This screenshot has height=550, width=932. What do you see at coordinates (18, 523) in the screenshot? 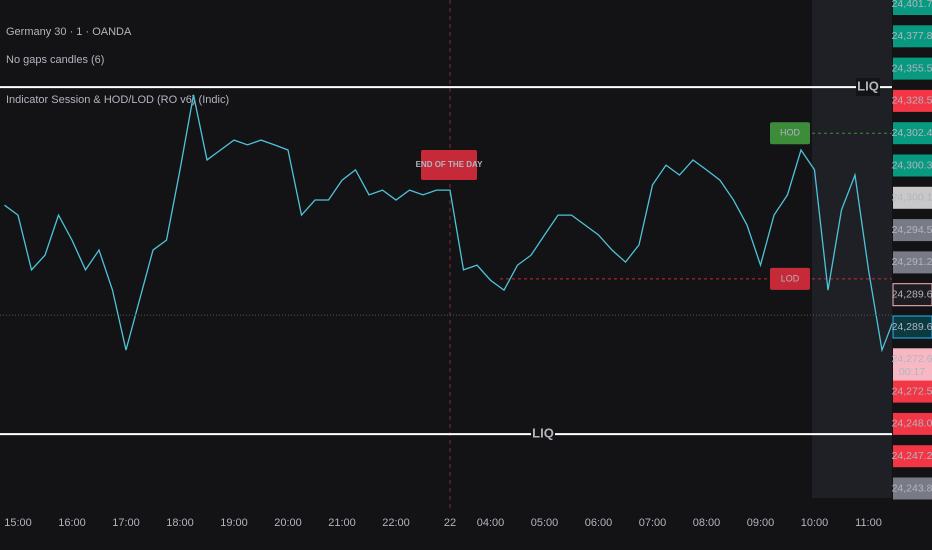
I see `x-tick-label: 15:00` at bounding box center [18, 523].